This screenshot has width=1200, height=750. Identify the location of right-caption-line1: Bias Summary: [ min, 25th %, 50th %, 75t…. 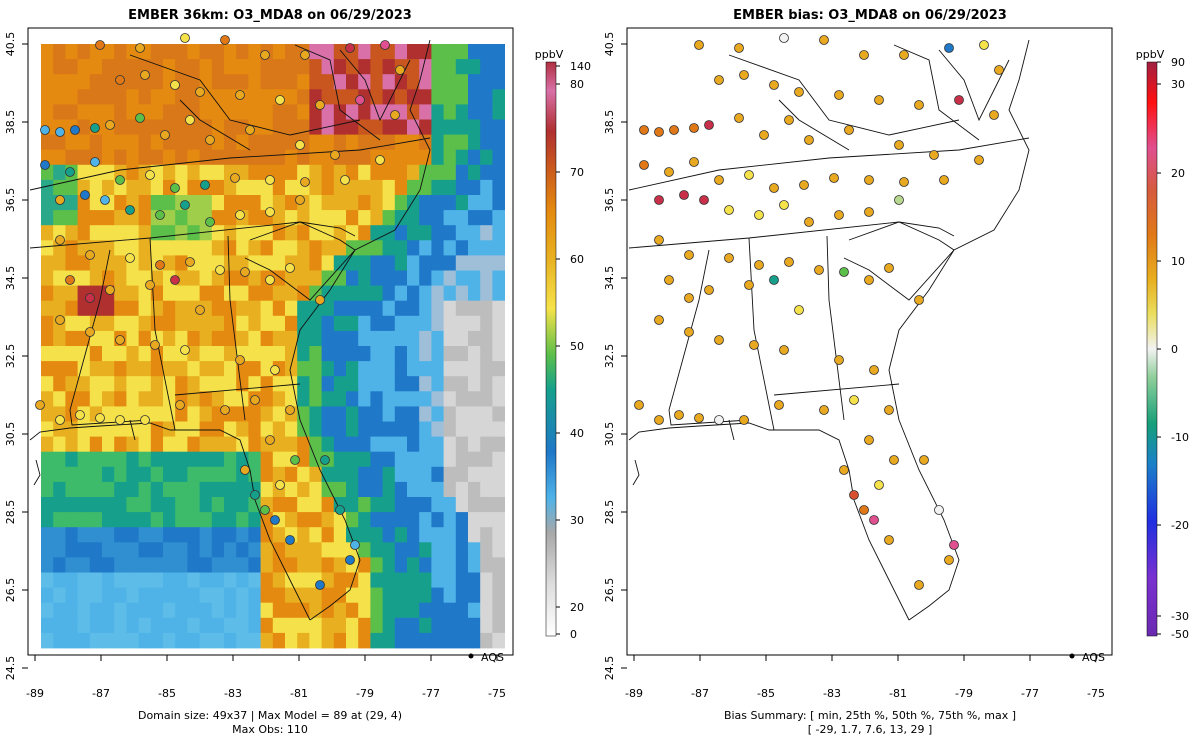
(870, 715).